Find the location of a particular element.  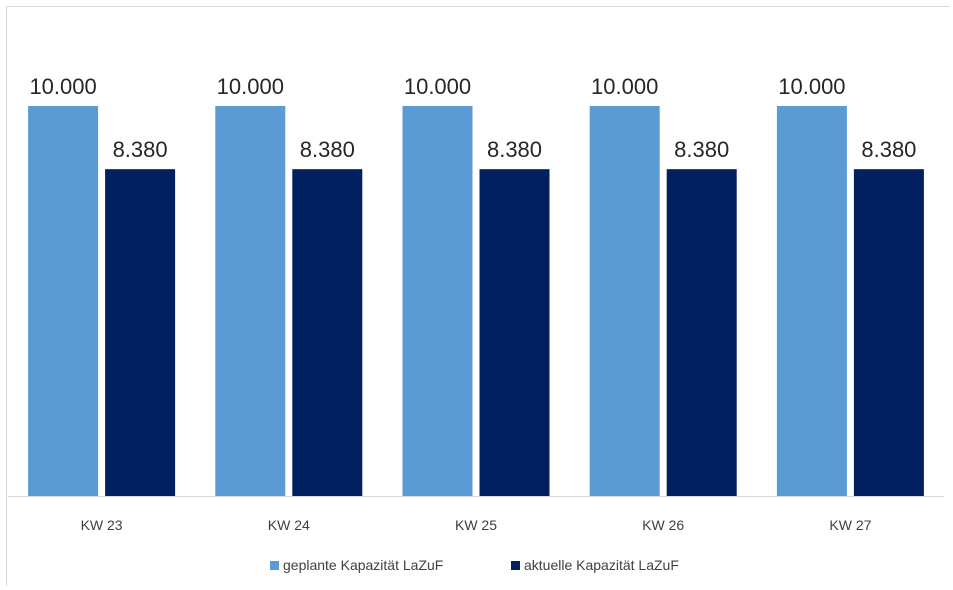

data-label-geplant-3: 10.000 is located at coordinates (437, 86).